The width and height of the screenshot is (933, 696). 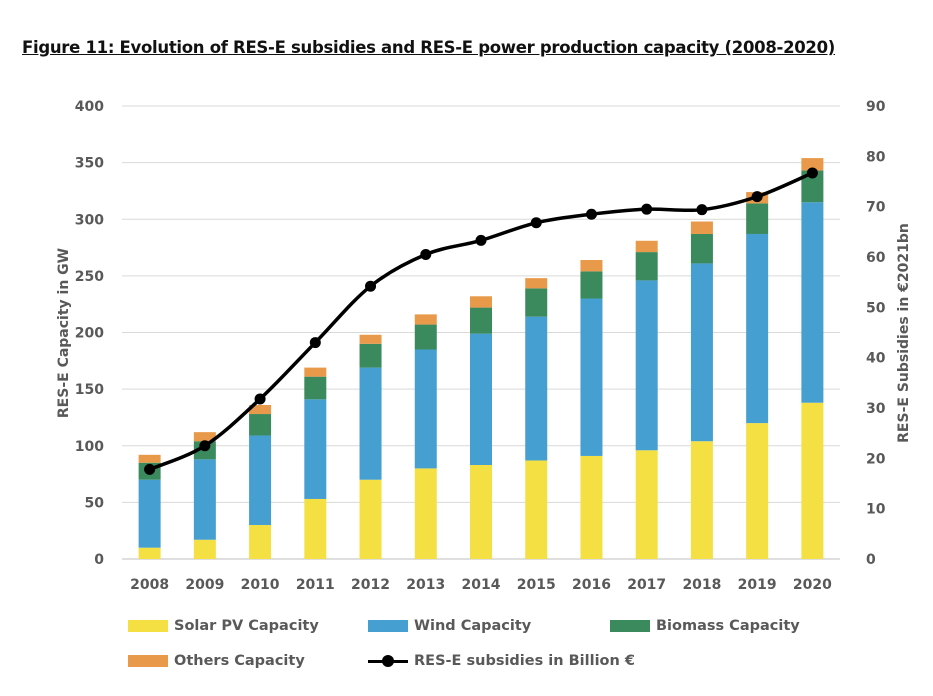 I want to click on subsidy-point-2014, so click(x=481, y=240).